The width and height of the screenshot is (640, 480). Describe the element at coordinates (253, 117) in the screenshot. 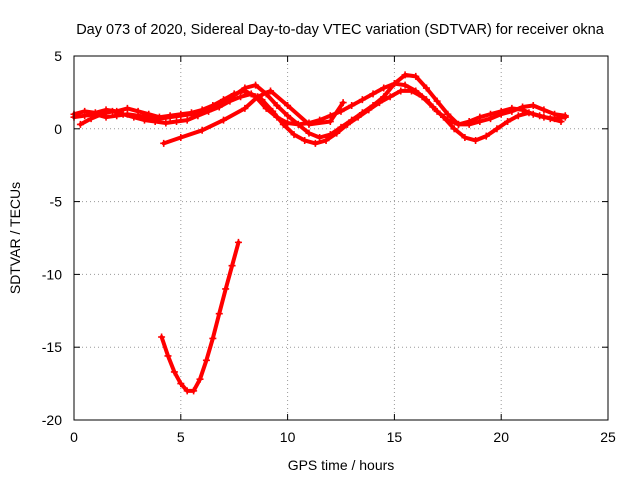

I see `series-trace-d` at that location.